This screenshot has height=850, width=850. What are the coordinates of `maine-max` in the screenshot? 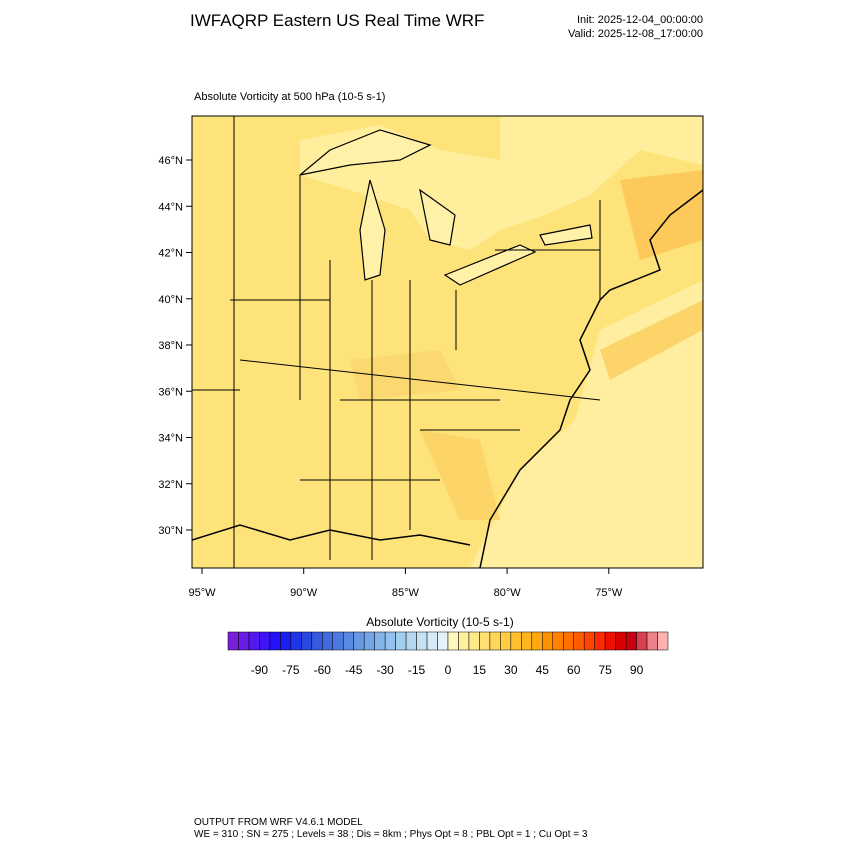 It's located at (661, 215).